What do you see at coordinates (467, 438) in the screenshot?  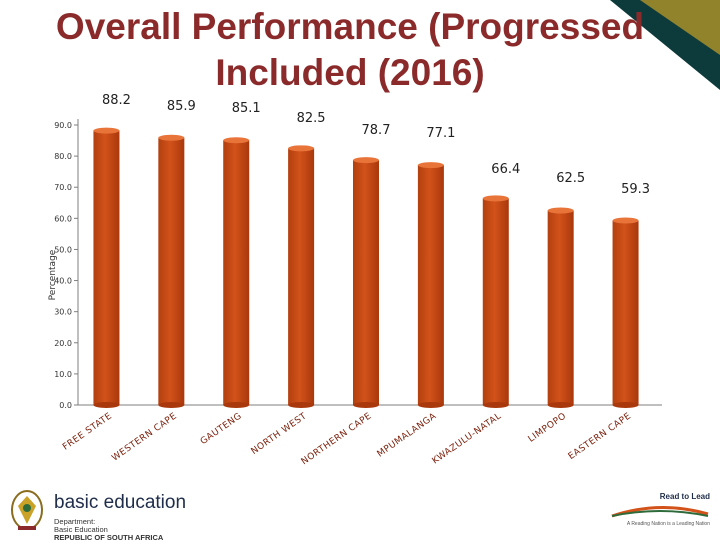 I see `category-label: KWAZULU-NATAL` at bounding box center [467, 438].